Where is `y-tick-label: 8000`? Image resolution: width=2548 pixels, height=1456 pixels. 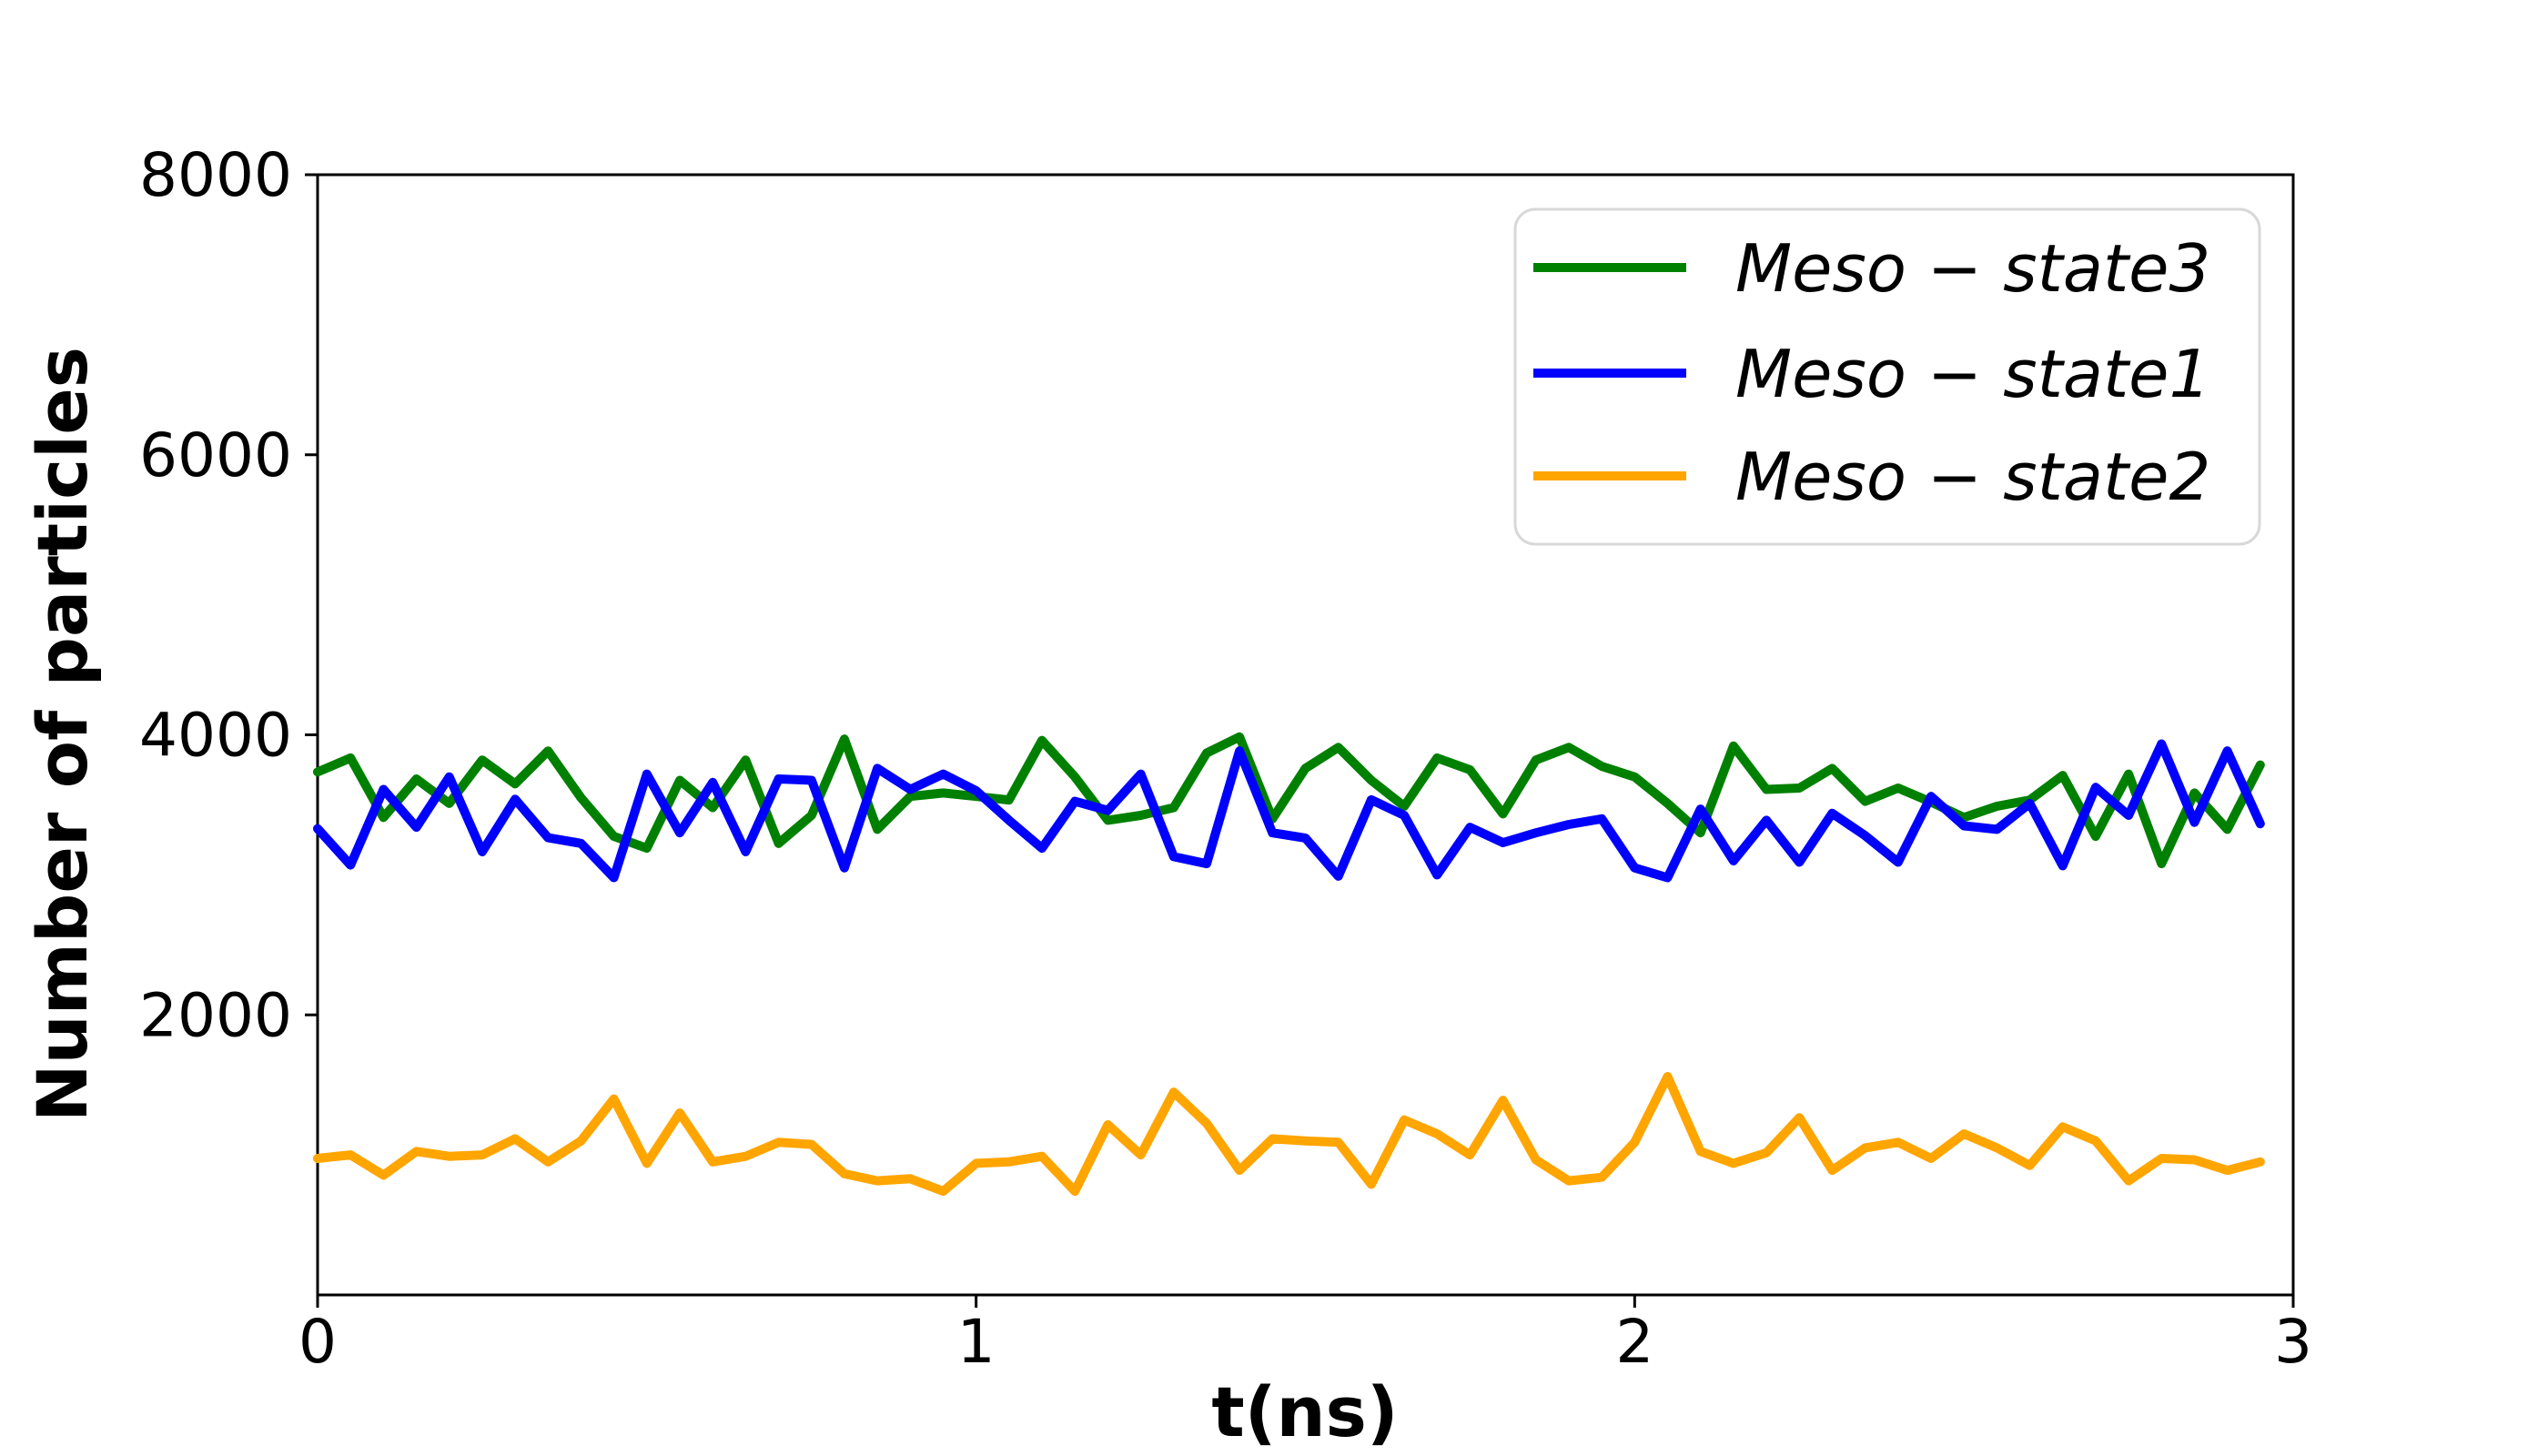 y-tick-label: 8000 is located at coordinates (216, 175).